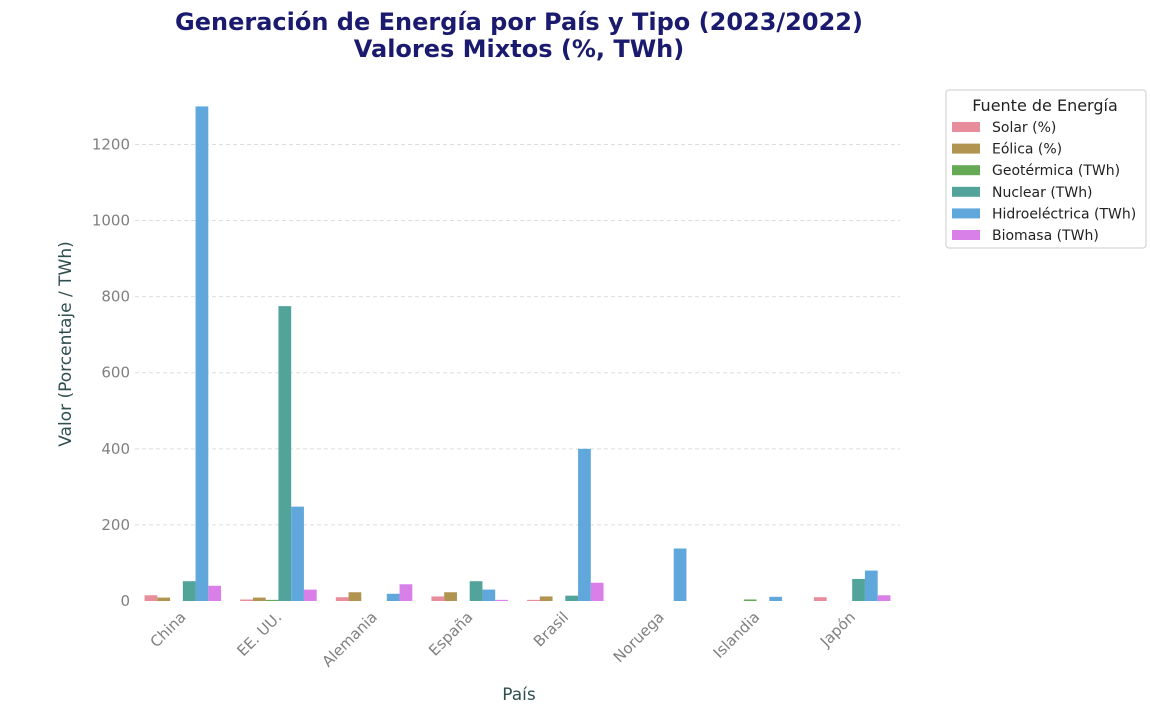 Image resolution: width=1150 pixels, height=719 pixels. Describe the element at coordinates (737, 635) in the screenshot. I see `x-tick-label: Islandia` at that location.